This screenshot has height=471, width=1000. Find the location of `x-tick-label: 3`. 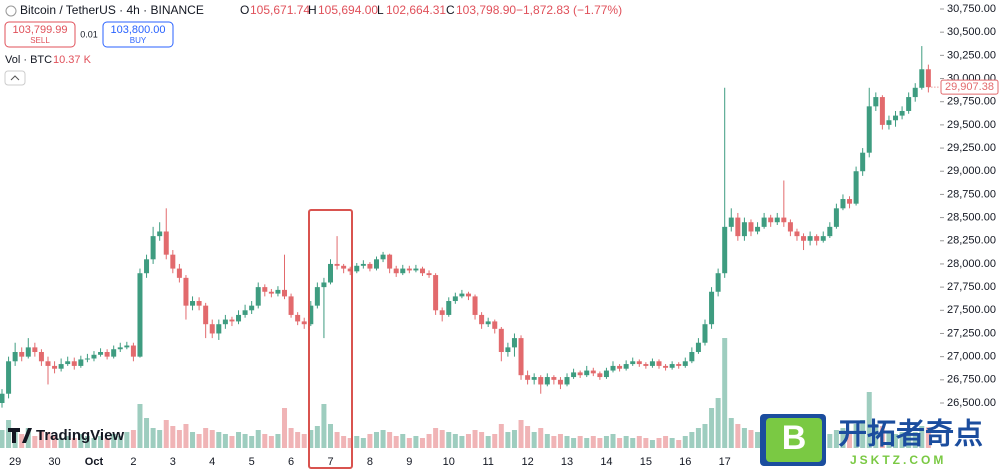

x-tick-label: 3 is located at coordinates (173, 462).